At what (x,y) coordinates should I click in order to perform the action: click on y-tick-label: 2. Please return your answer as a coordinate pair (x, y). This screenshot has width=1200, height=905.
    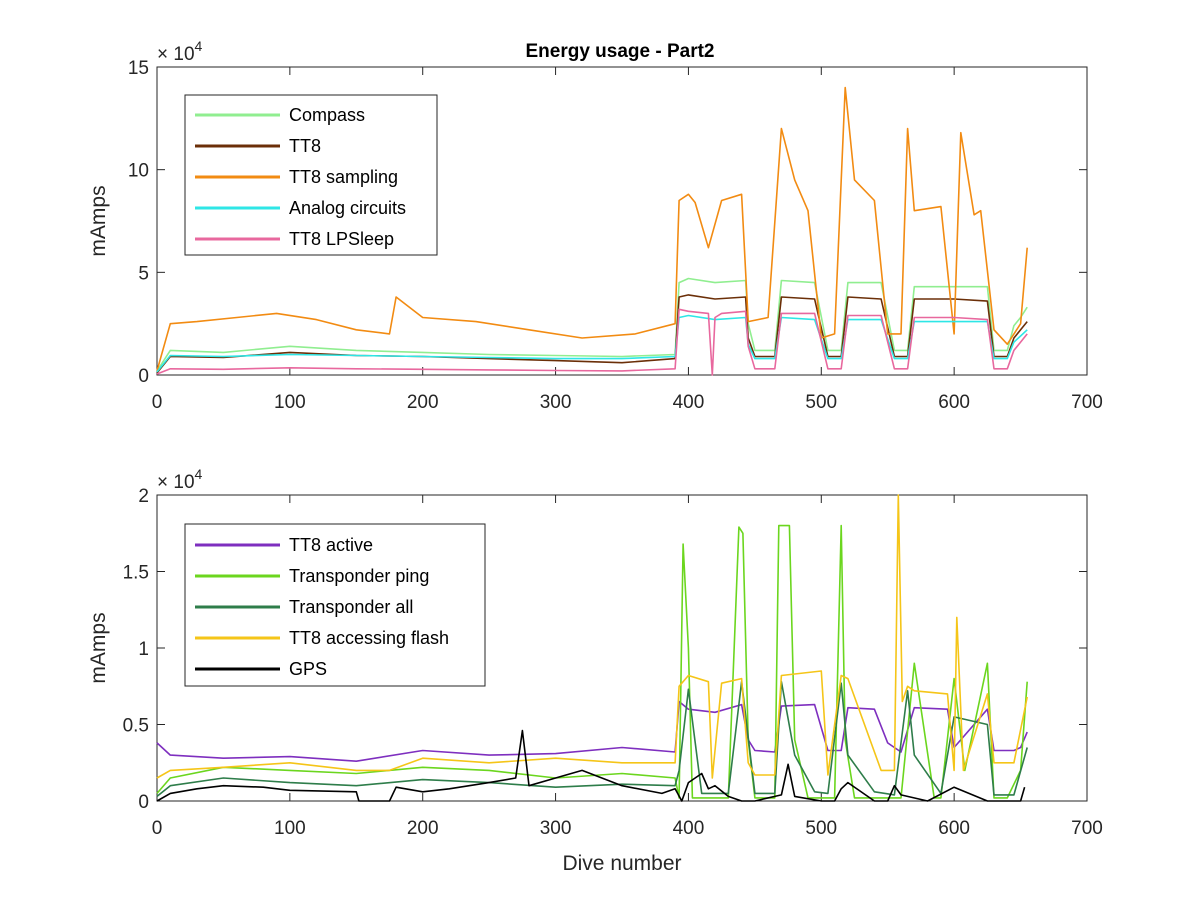
    Looking at the image, I should click on (143, 496).